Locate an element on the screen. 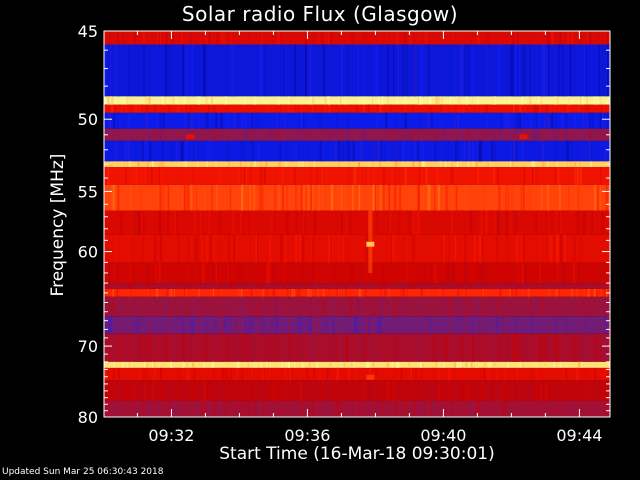 This screenshot has width=640, height=480. y-axis-label: Frequency [MHz] is located at coordinates (58, 225).